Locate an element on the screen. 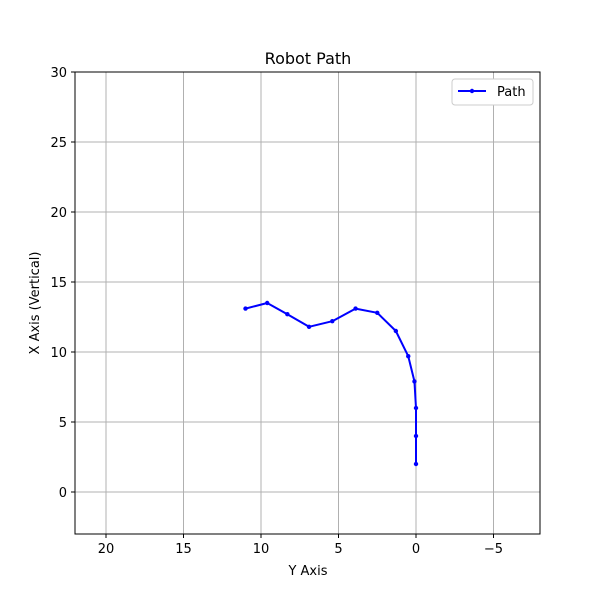  legend-marker-path is located at coordinates (472, 91).